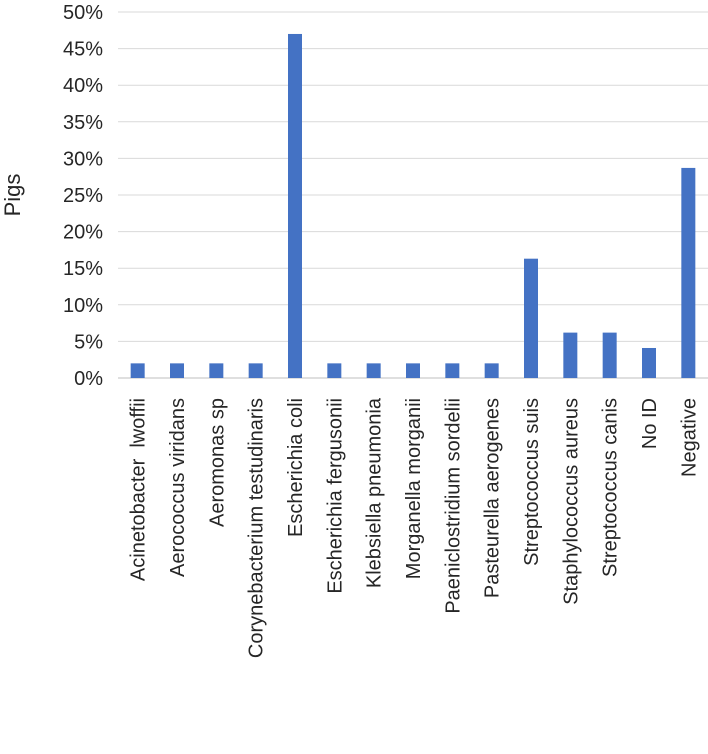 The width and height of the screenshot is (708, 754). I want to click on x-category-label: Escherichia coli, so click(296, 467).